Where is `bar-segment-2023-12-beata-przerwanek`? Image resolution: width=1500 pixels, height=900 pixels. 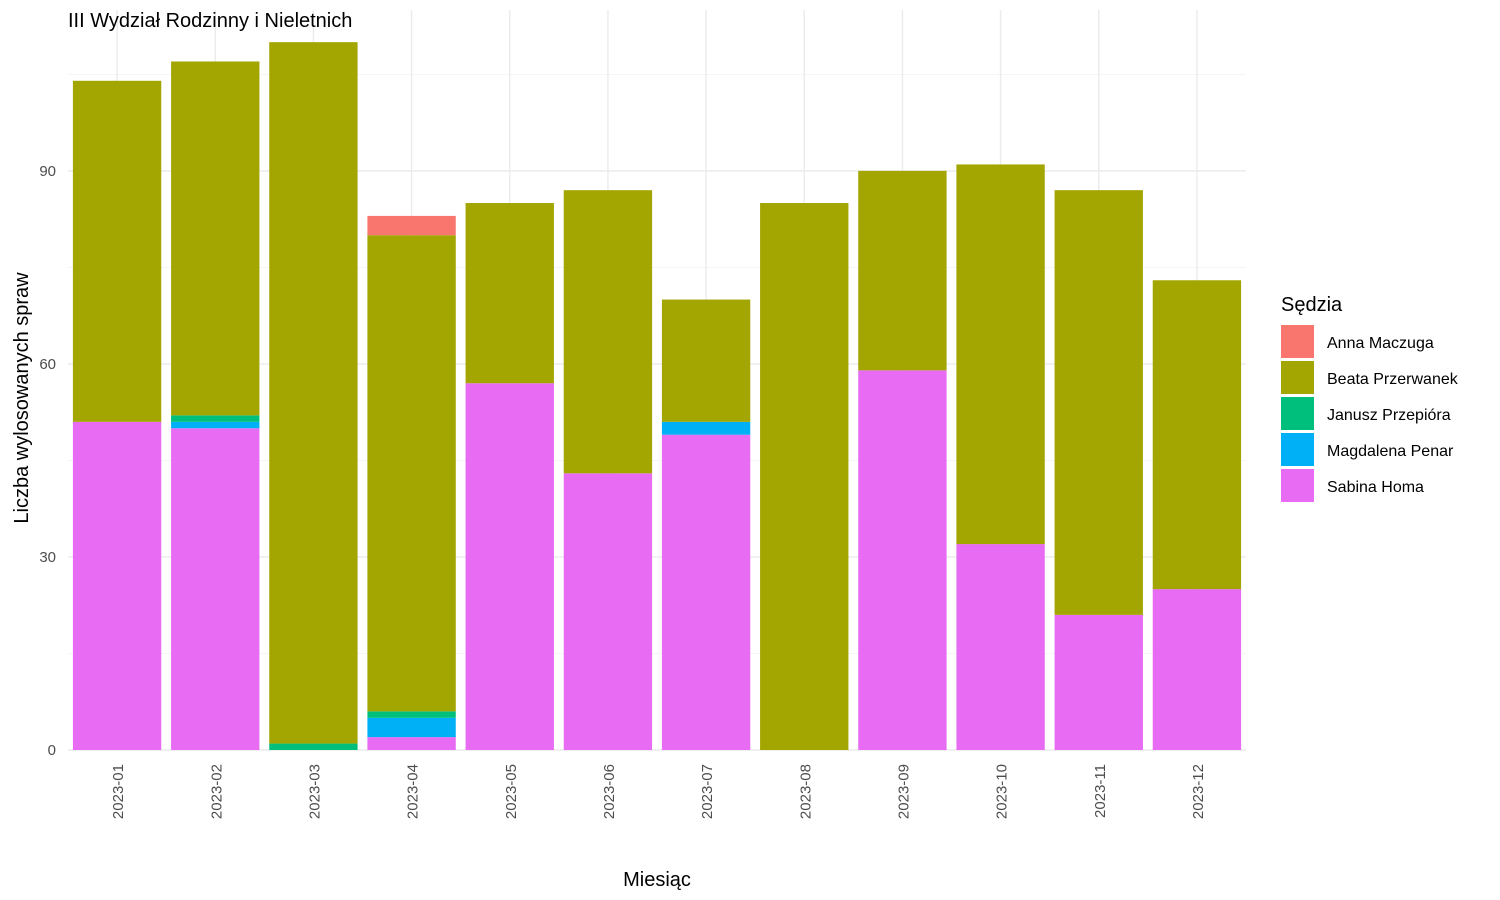
bar-segment-2023-12-beata-przerwanek is located at coordinates (1197, 435).